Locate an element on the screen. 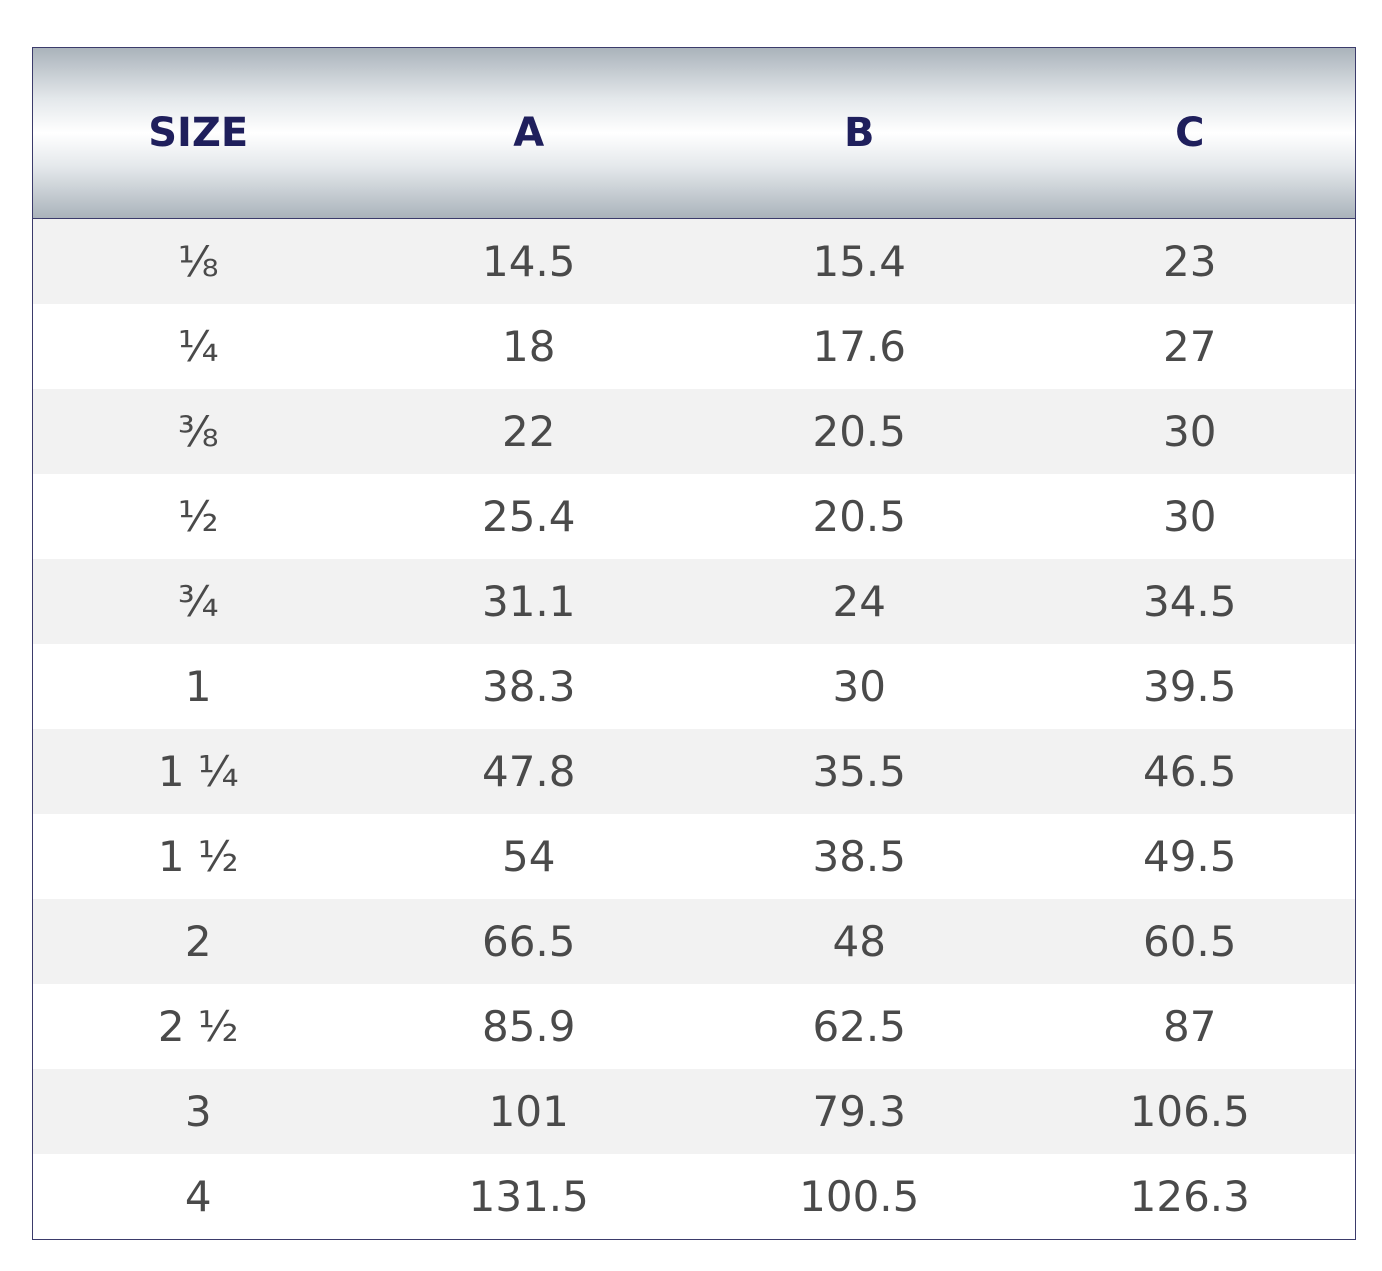 This screenshot has height=1271, width=1382. table-cell: ¼ is located at coordinates (198, 346).